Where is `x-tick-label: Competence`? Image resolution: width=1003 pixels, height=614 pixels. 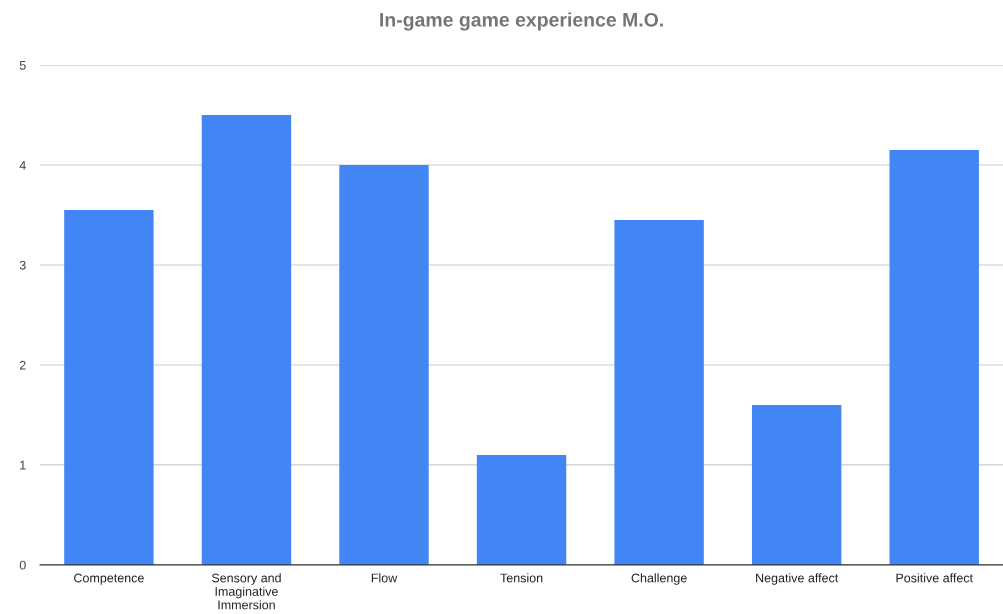
x-tick-label: Competence is located at coordinates (109, 579).